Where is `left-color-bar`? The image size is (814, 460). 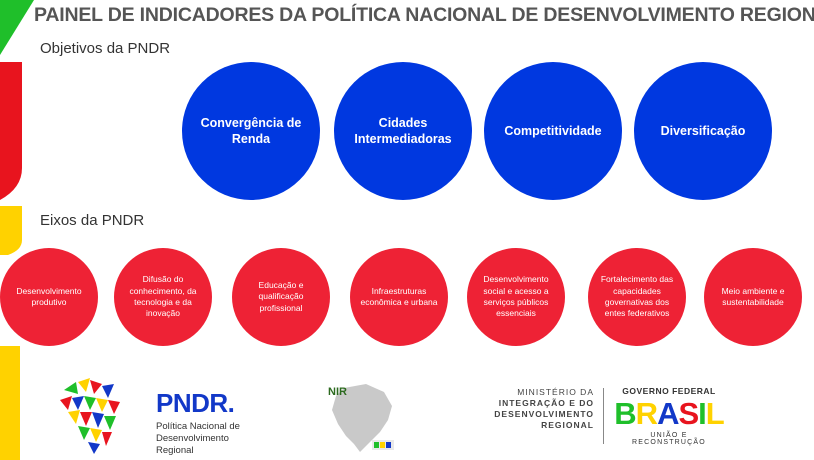 left-color-bar is located at coordinates (17, 230).